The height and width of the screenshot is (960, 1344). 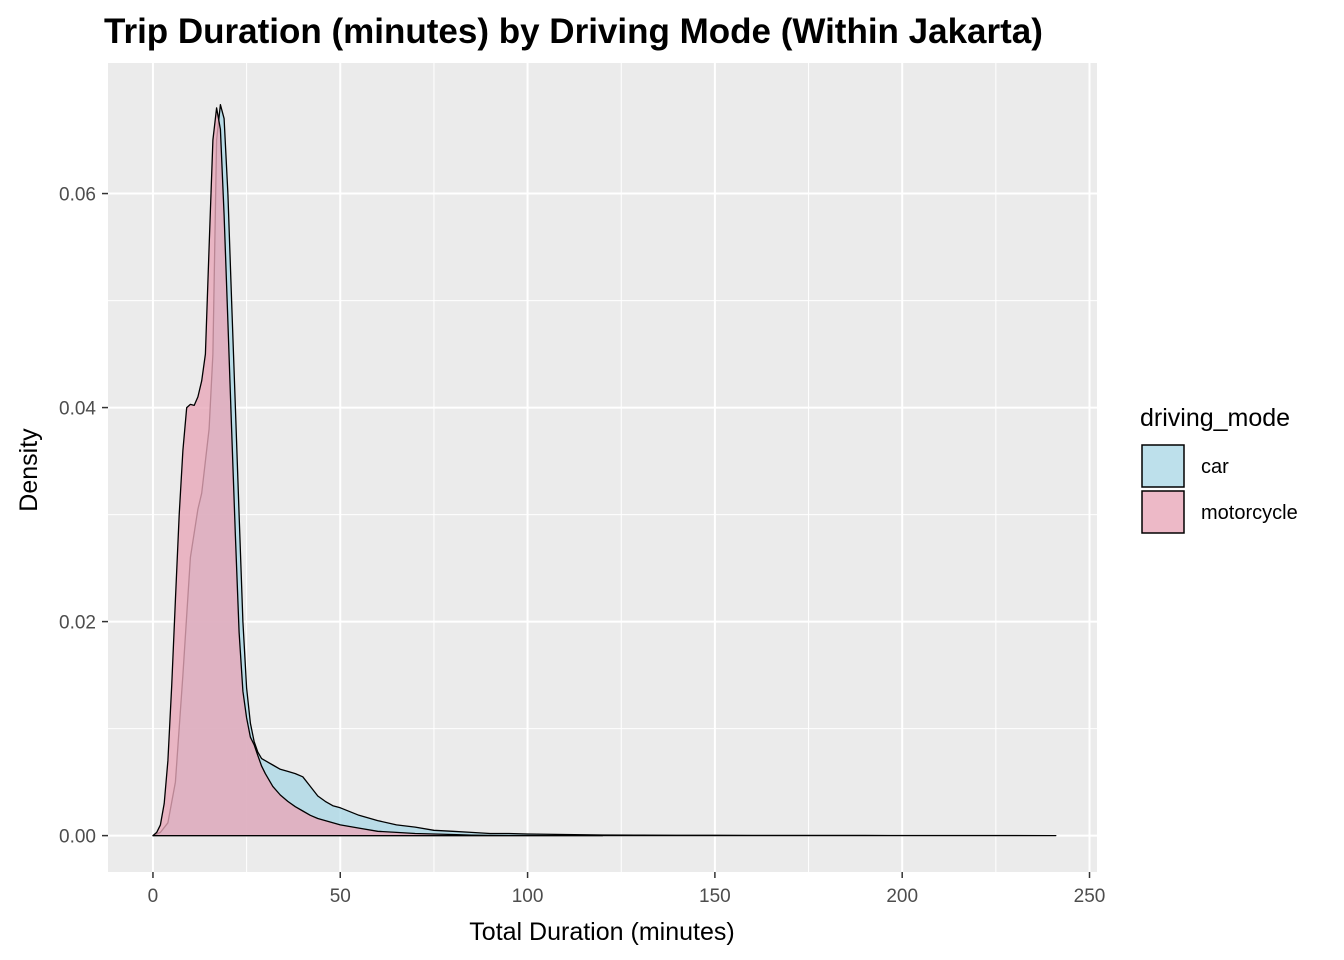 I want to click on legend-key-car, so click(x=1163, y=466).